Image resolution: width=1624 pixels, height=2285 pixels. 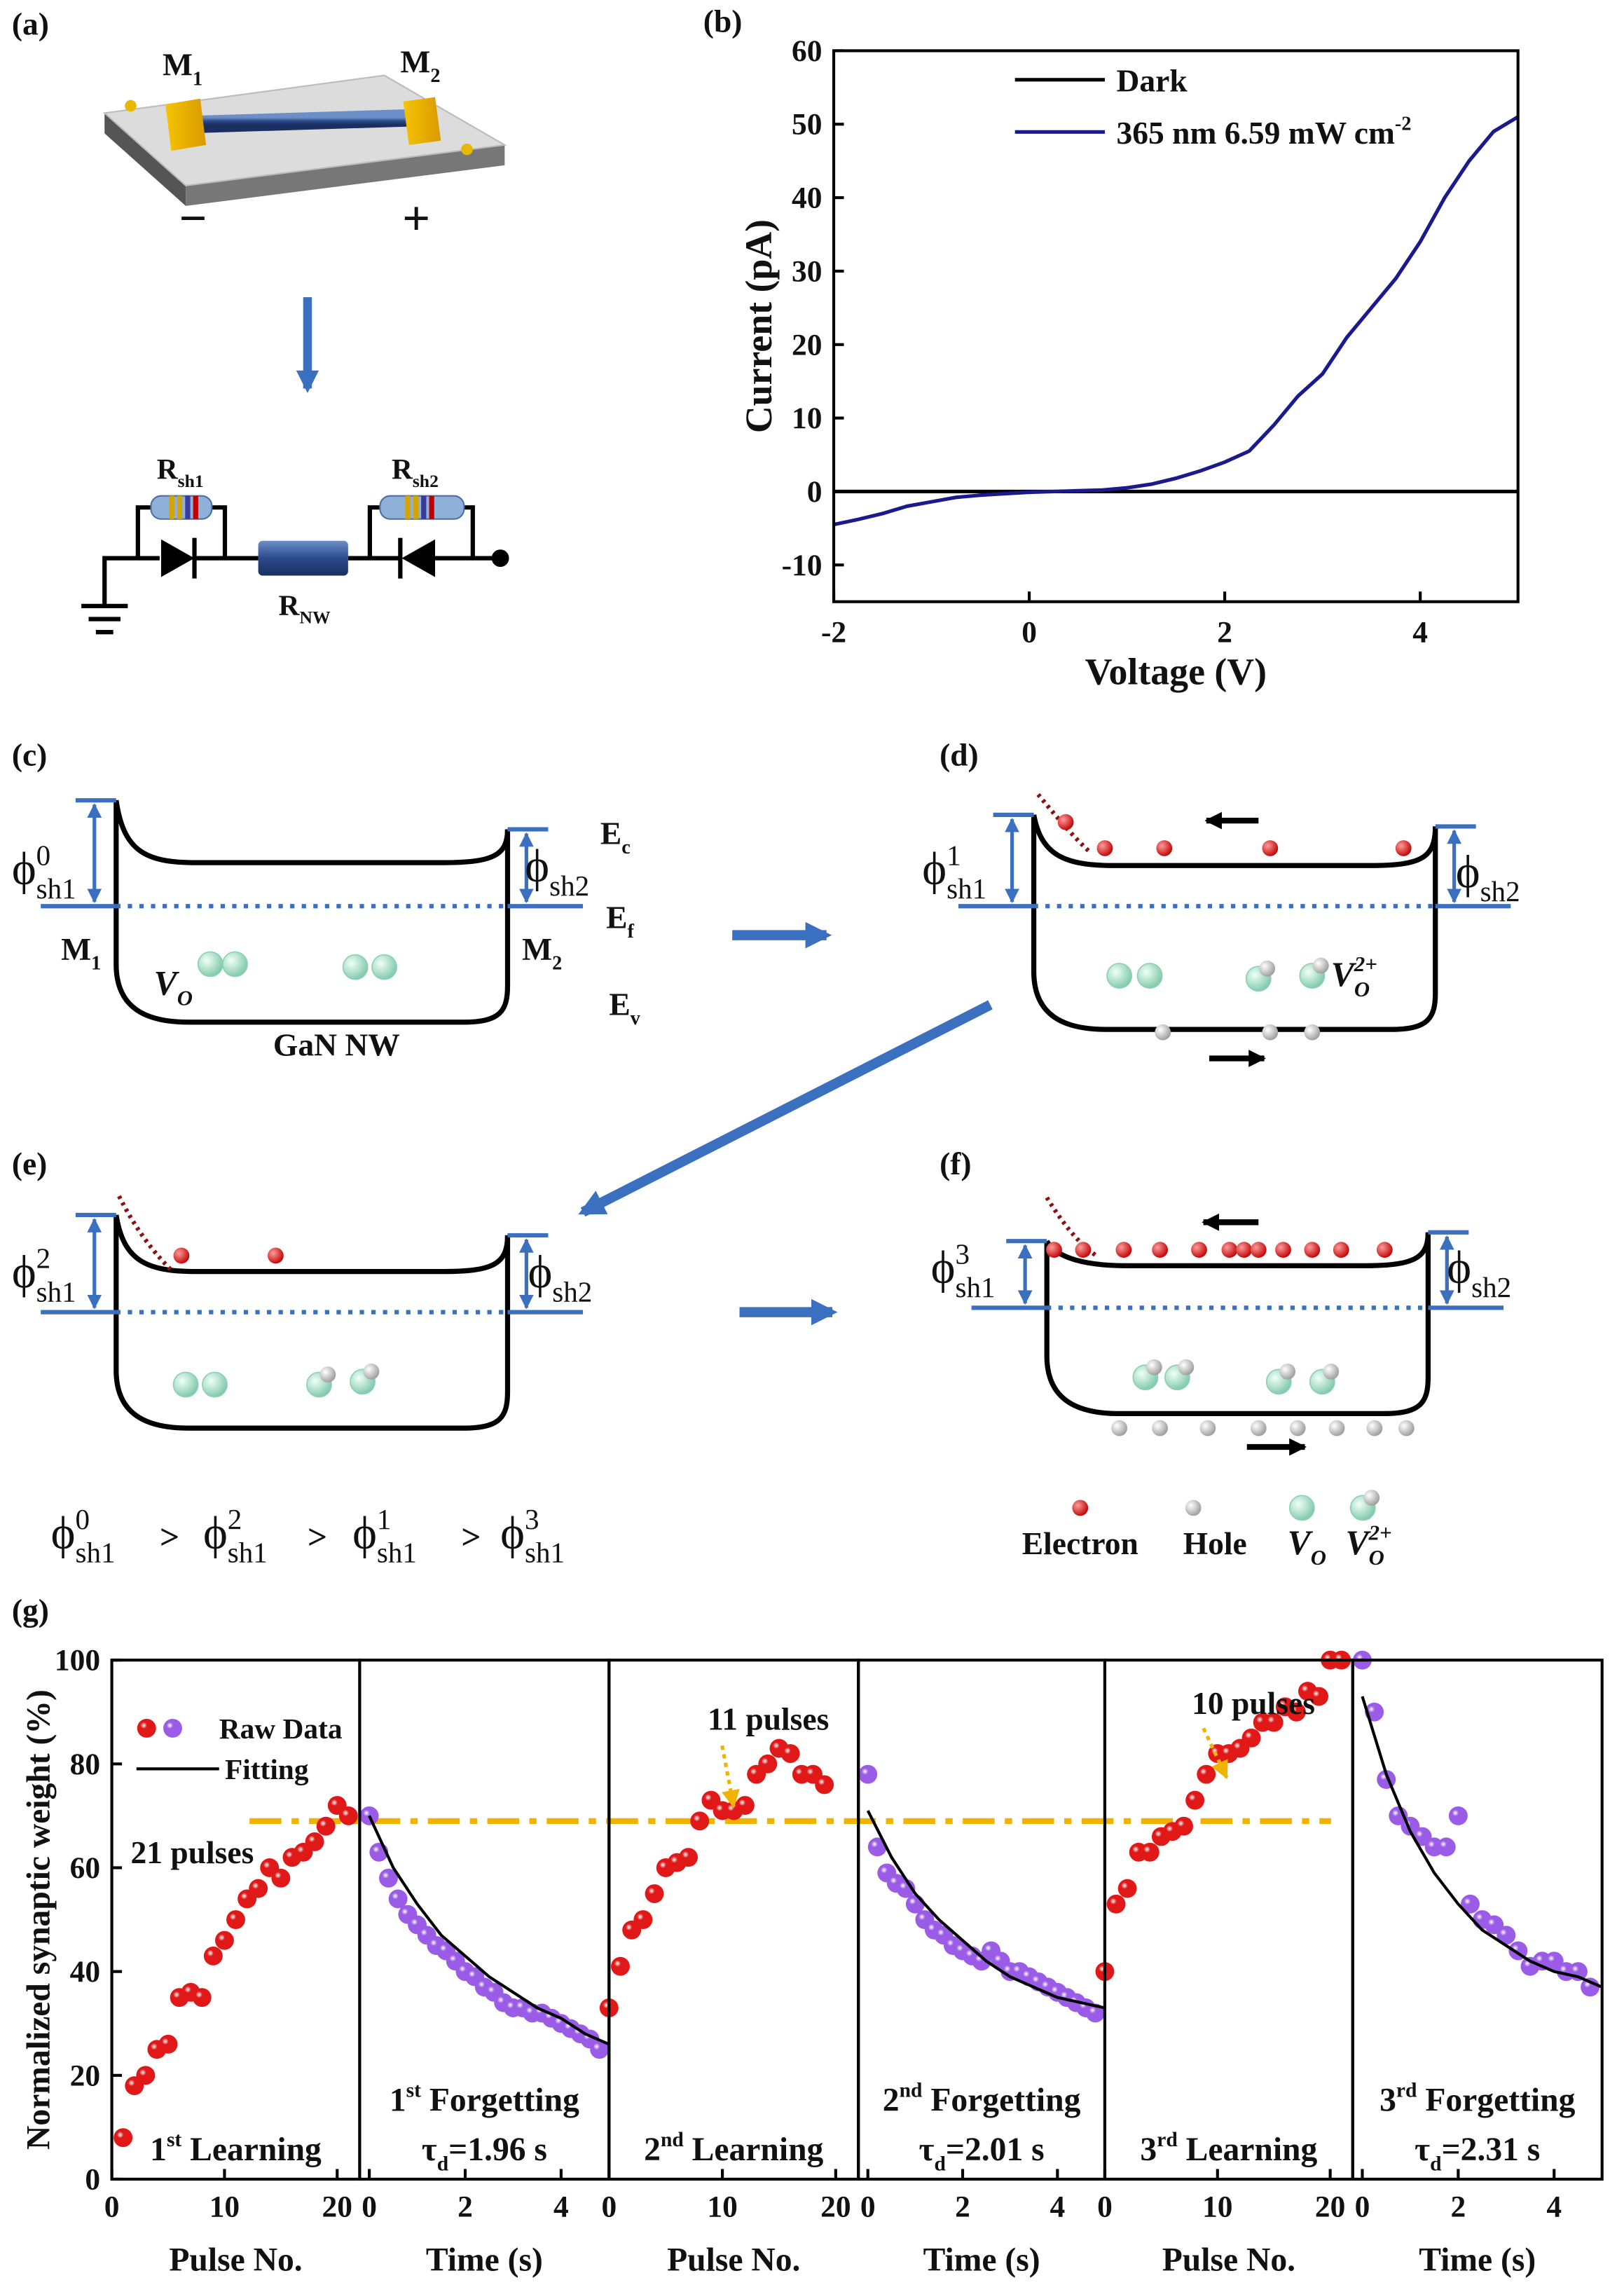 I want to click on label: (a), so click(x=31, y=24).